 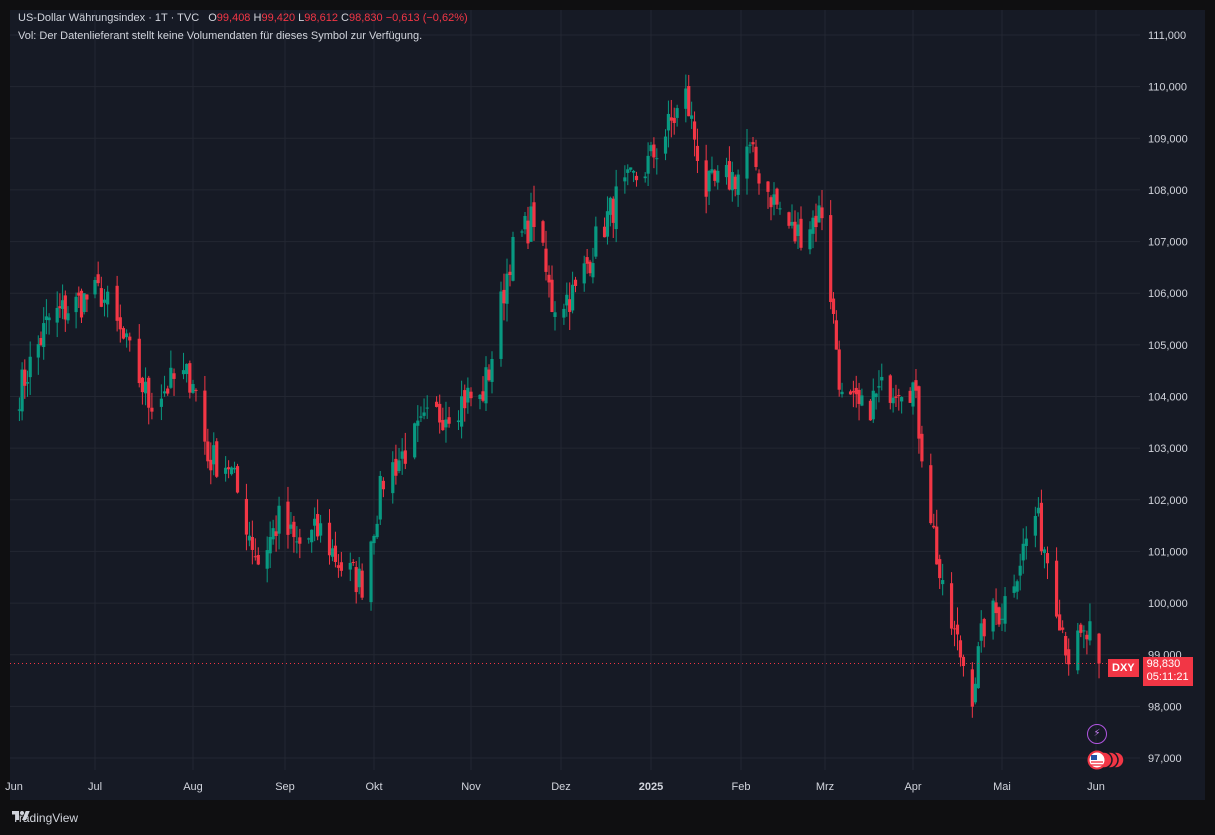 What do you see at coordinates (278, 18) in the screenshot?
I see `high-value: 99,420` at bounding box center [278, 18].